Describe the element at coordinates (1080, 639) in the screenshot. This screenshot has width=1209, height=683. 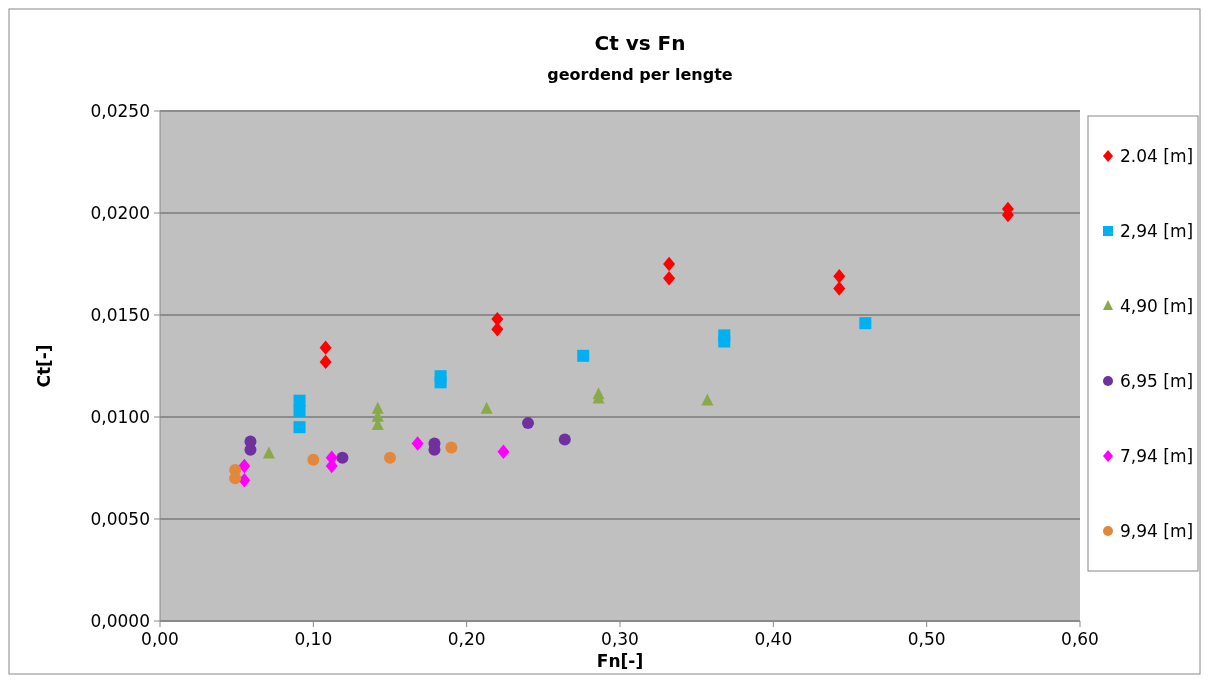
I see `x-tick-label: 0,60` at that location.